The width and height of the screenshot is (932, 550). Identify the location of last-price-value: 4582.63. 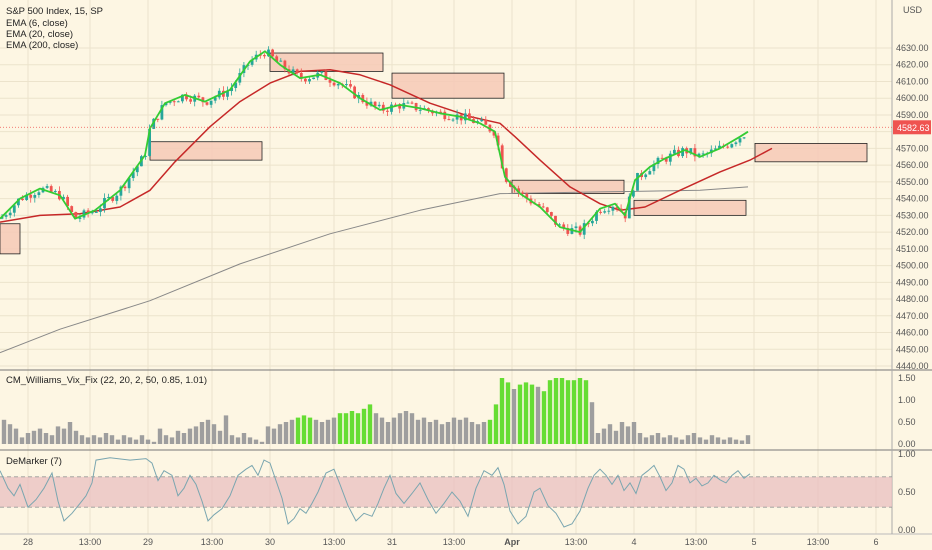
(913, 128).